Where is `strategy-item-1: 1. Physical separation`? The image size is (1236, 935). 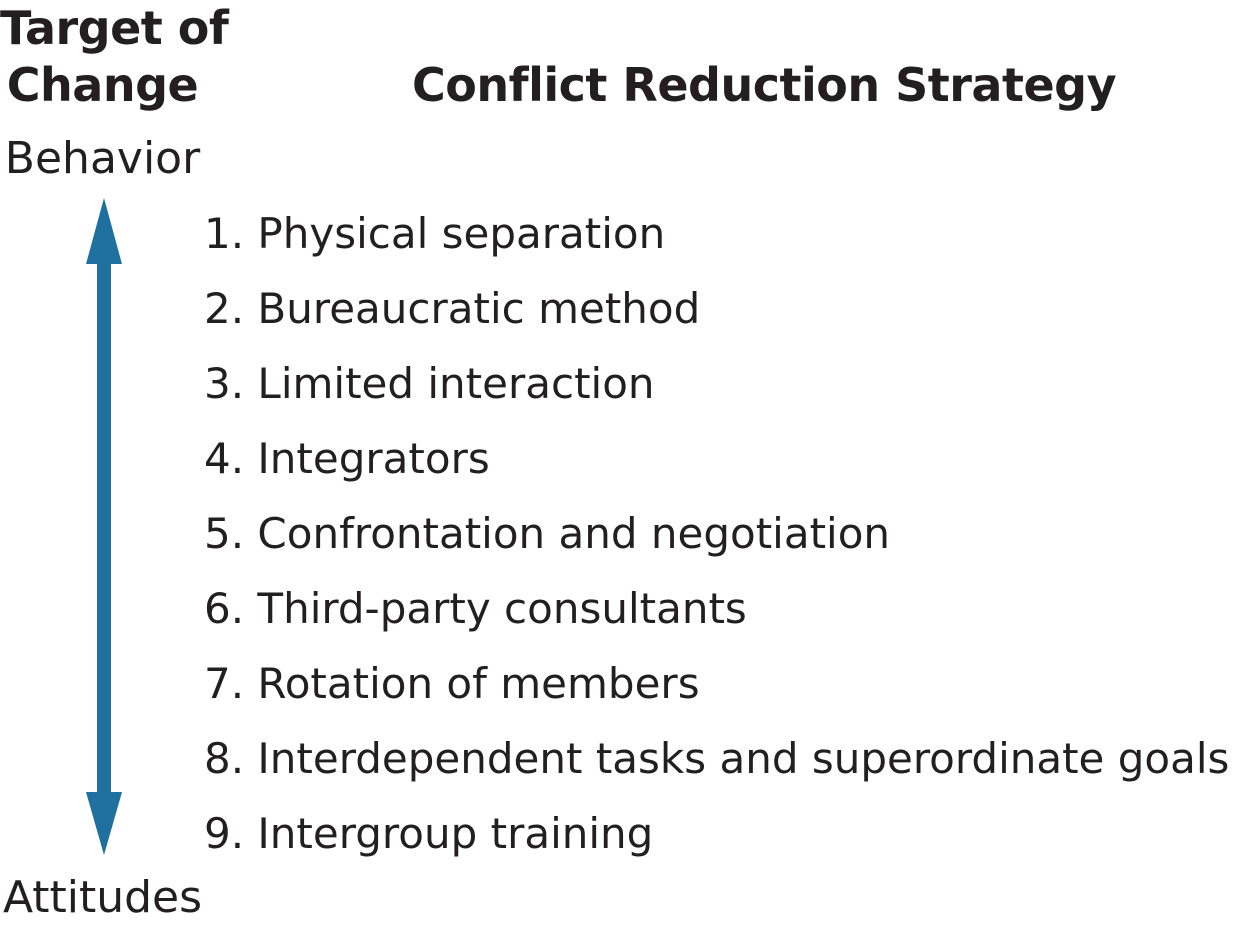
strategy-item-1: 1. Physical separation is located at coordinates (435, 233).